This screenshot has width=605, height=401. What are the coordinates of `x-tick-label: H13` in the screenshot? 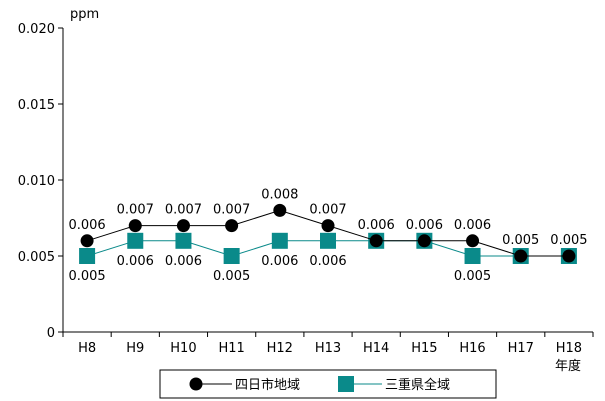 It's located at (328, 348).